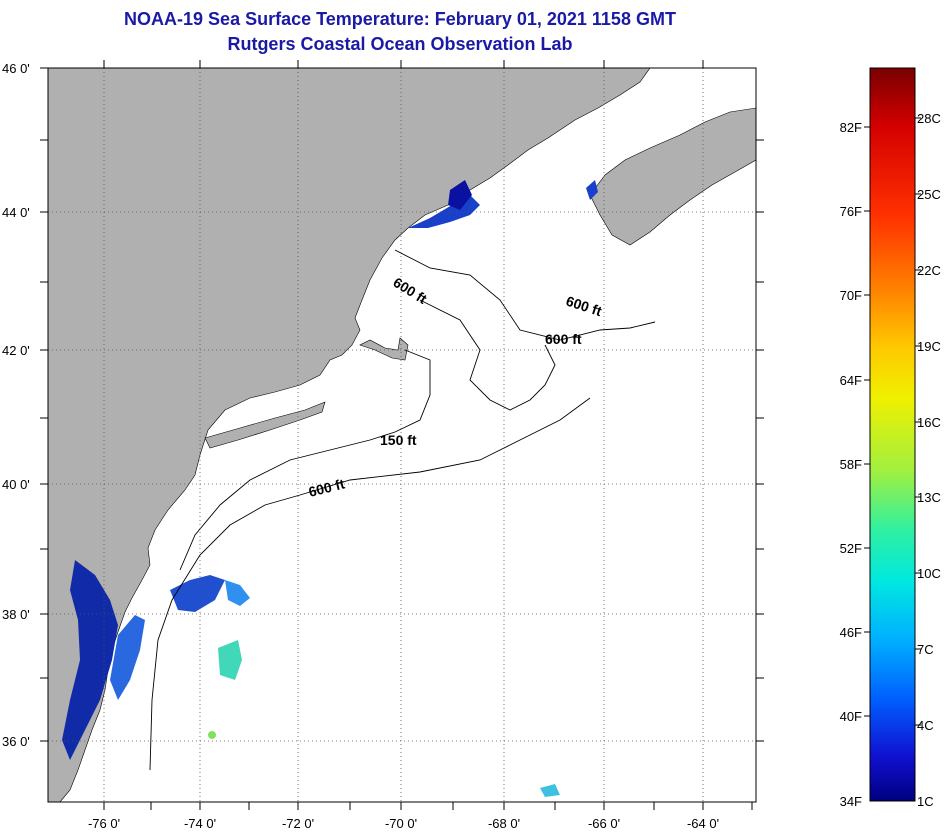 The image size is (944, 832). Describe the element at coordinates (851, 295) in the screenshot. I see `colorbar-f-label: 70F` at that location.